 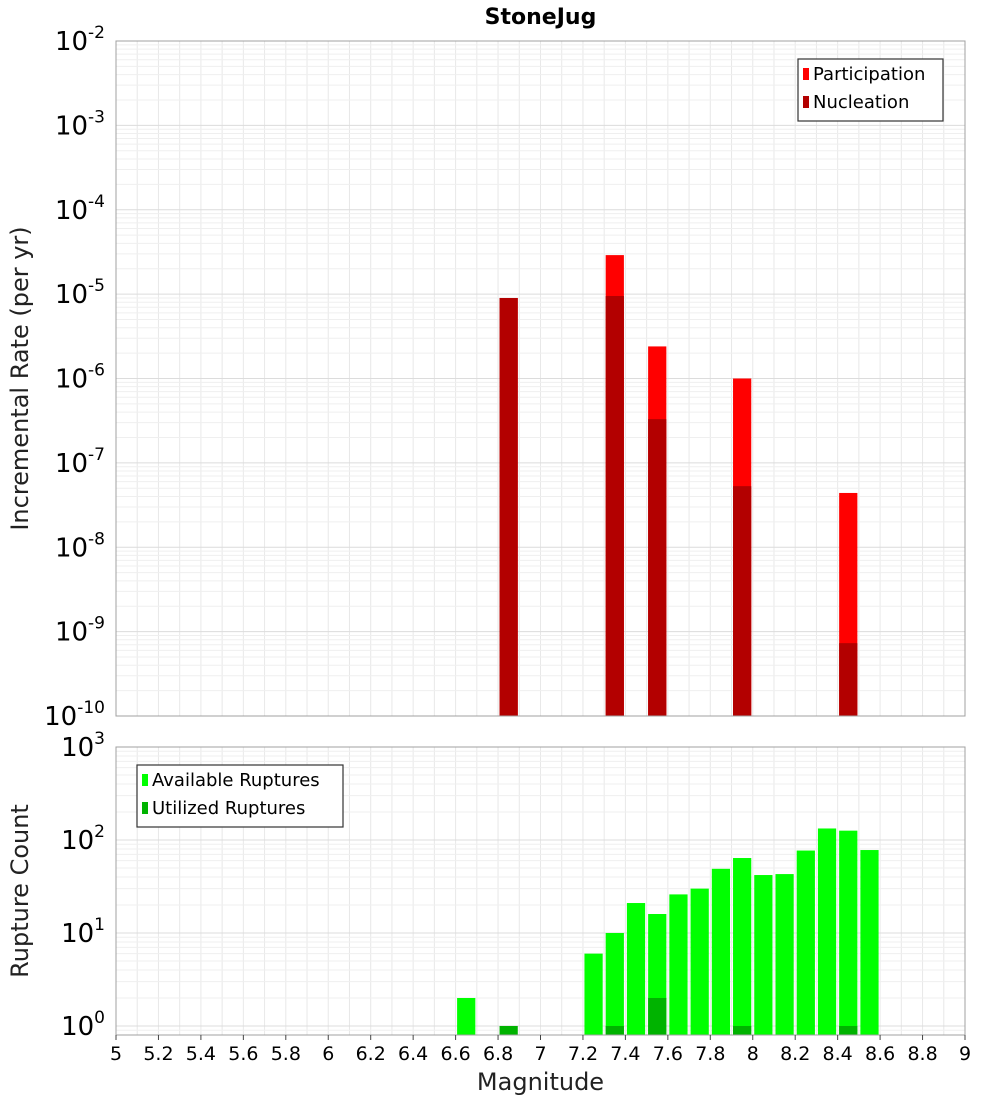 I want to click on y-tick-label: 10⁻³, so click(x=80, y=124).